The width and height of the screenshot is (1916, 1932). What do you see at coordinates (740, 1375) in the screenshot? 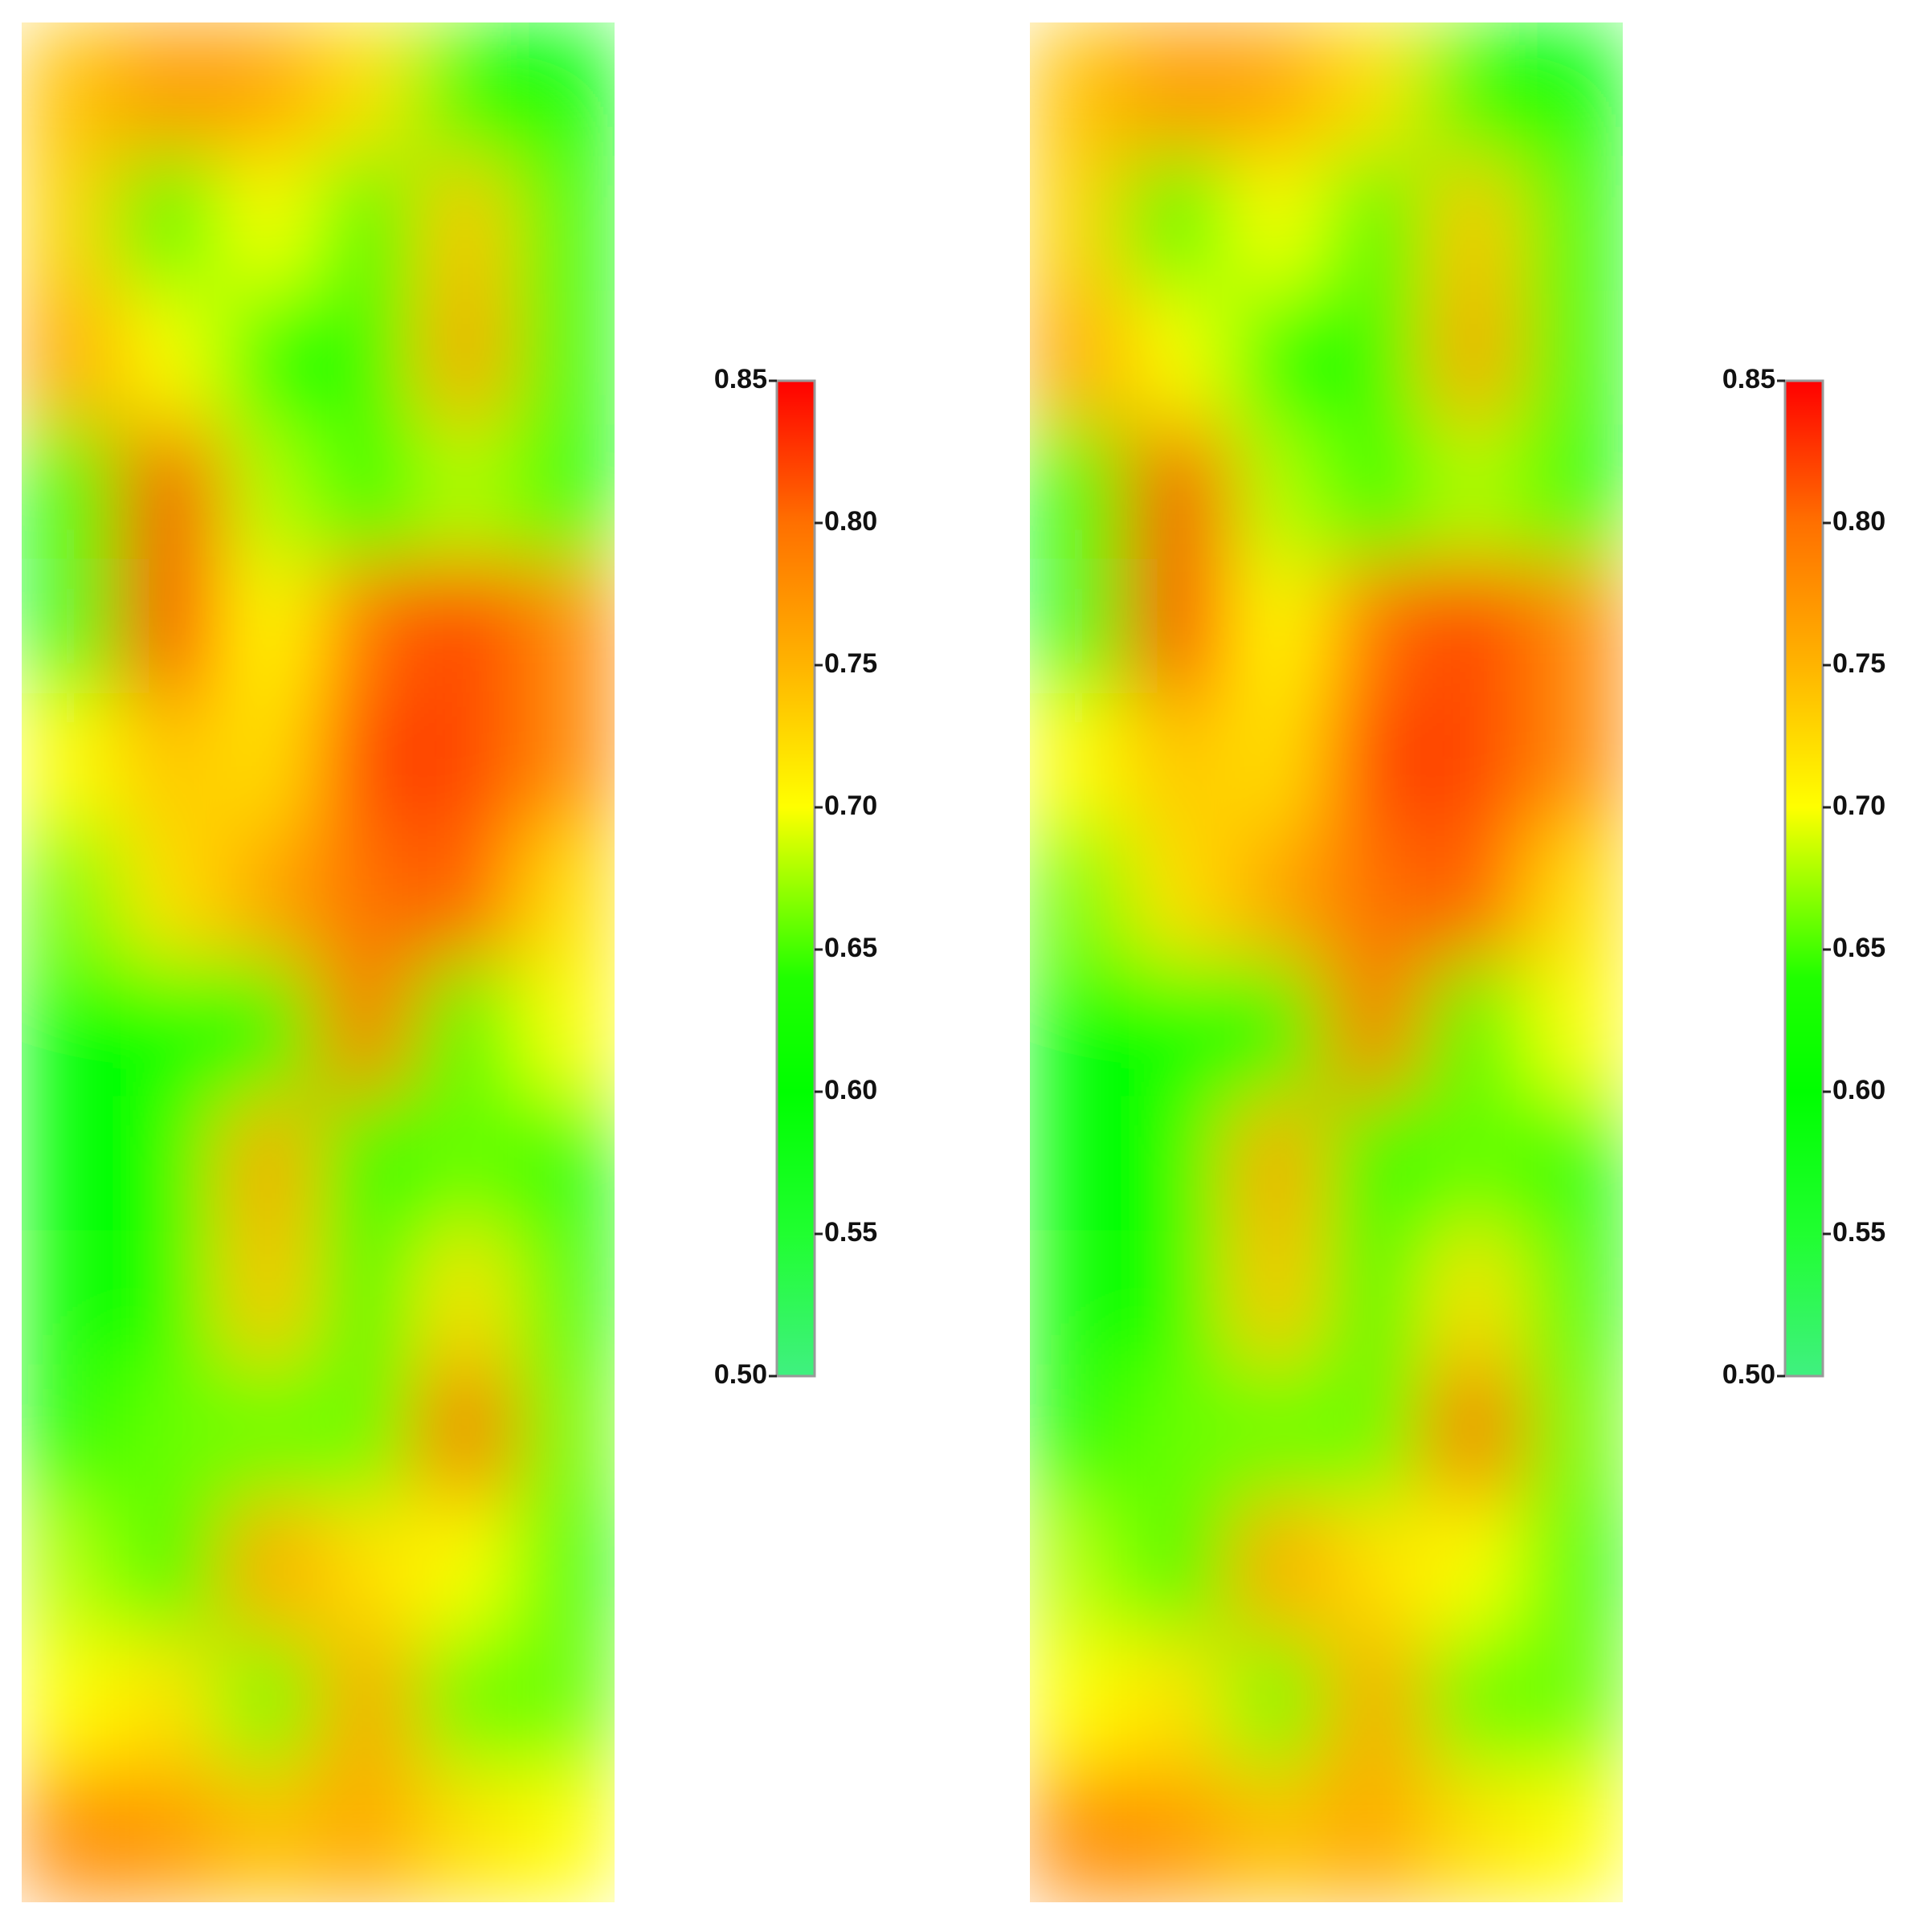
I see `colorbar-tick-label: 0.50` at bounding box center [740, 1375].